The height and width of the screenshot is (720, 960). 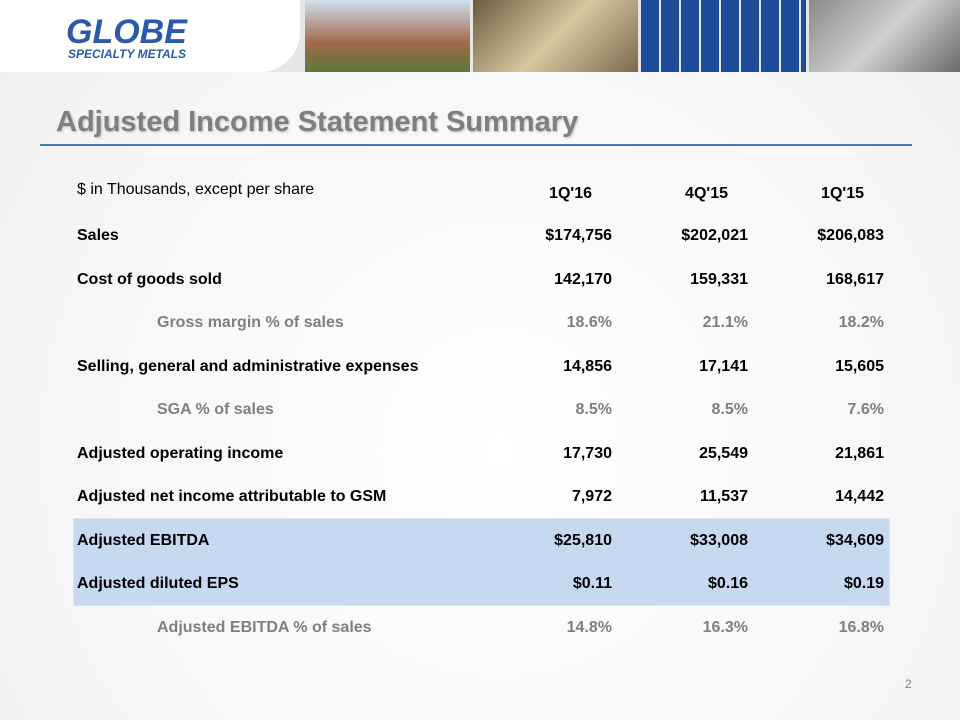 I want to click on cell-value: 17,730, so click(x=587, y=453).